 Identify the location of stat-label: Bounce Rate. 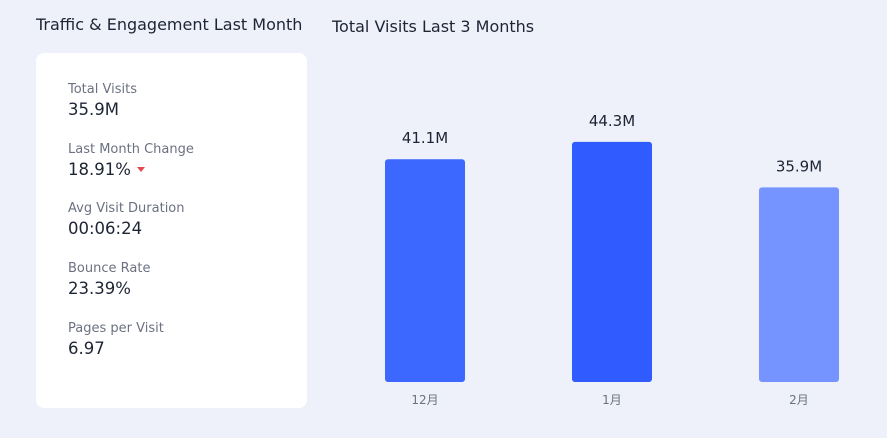
(109, 269).